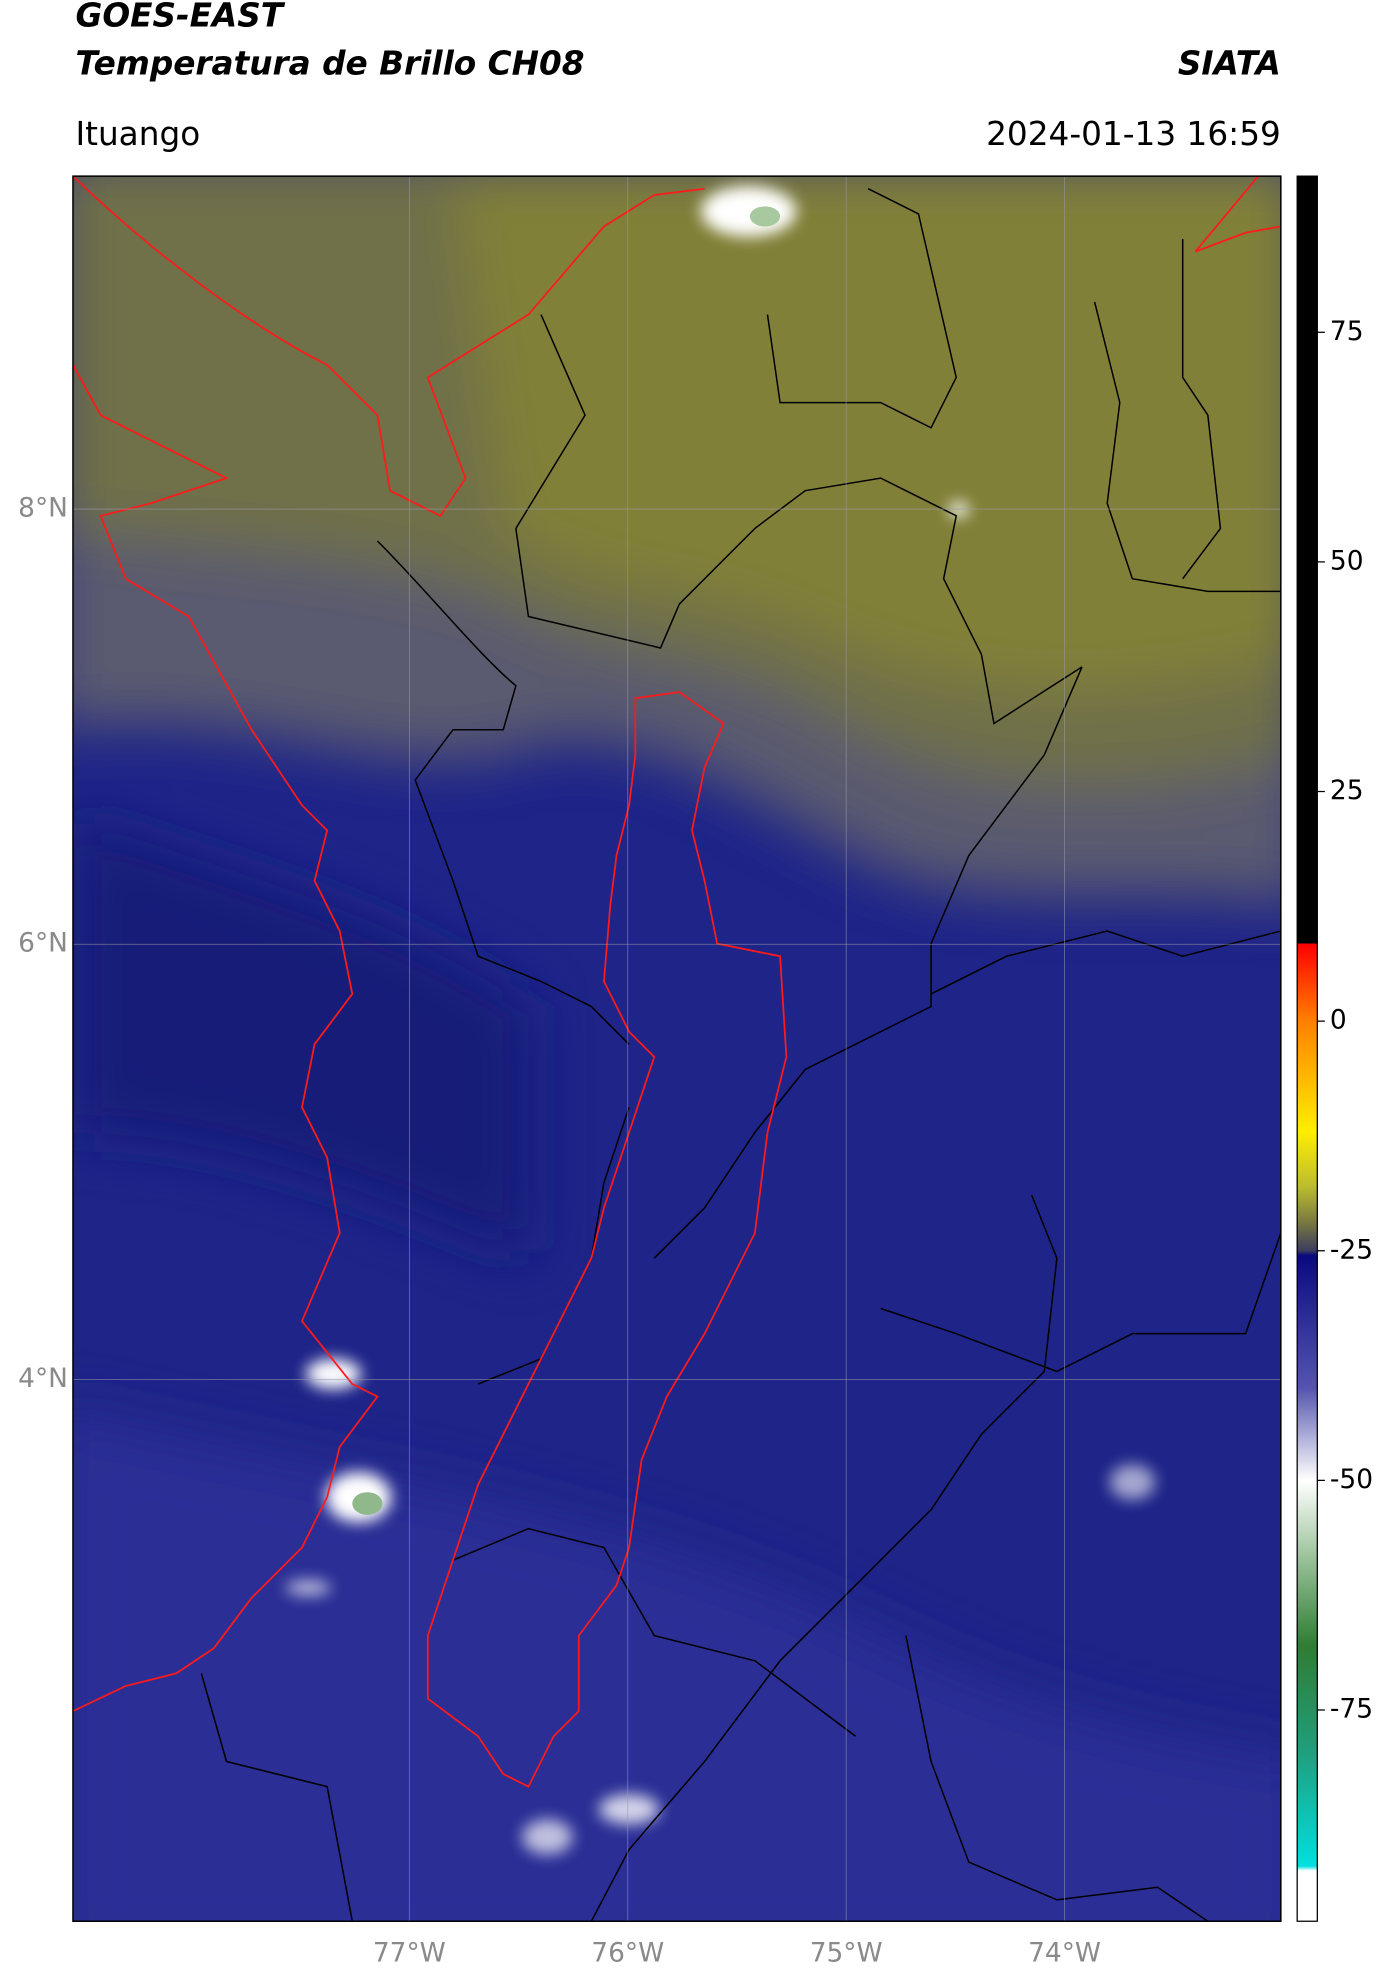 This screenshot has height=1981, width=1384. Describe the element at coordinates (1351, 1479) in the screenshot. I see `colorbar-tick-label: -50` at that location.